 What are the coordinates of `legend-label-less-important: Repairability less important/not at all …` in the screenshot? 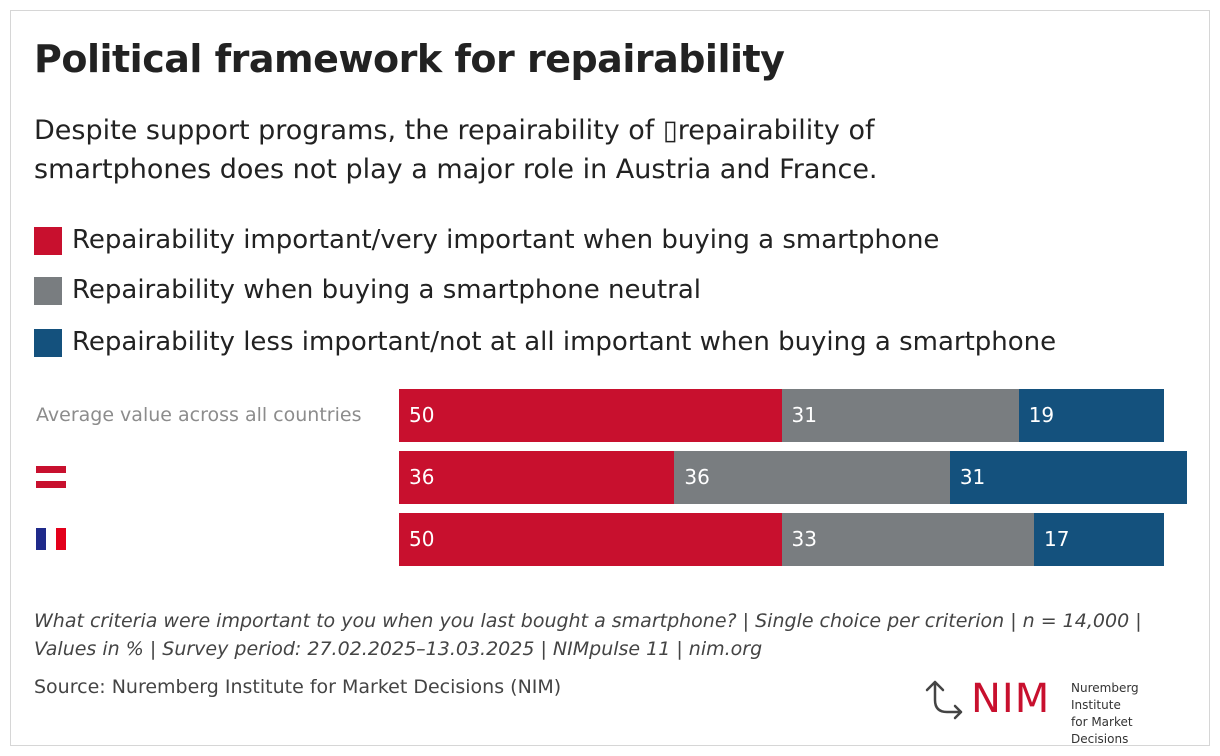 It's located at (564, 342).